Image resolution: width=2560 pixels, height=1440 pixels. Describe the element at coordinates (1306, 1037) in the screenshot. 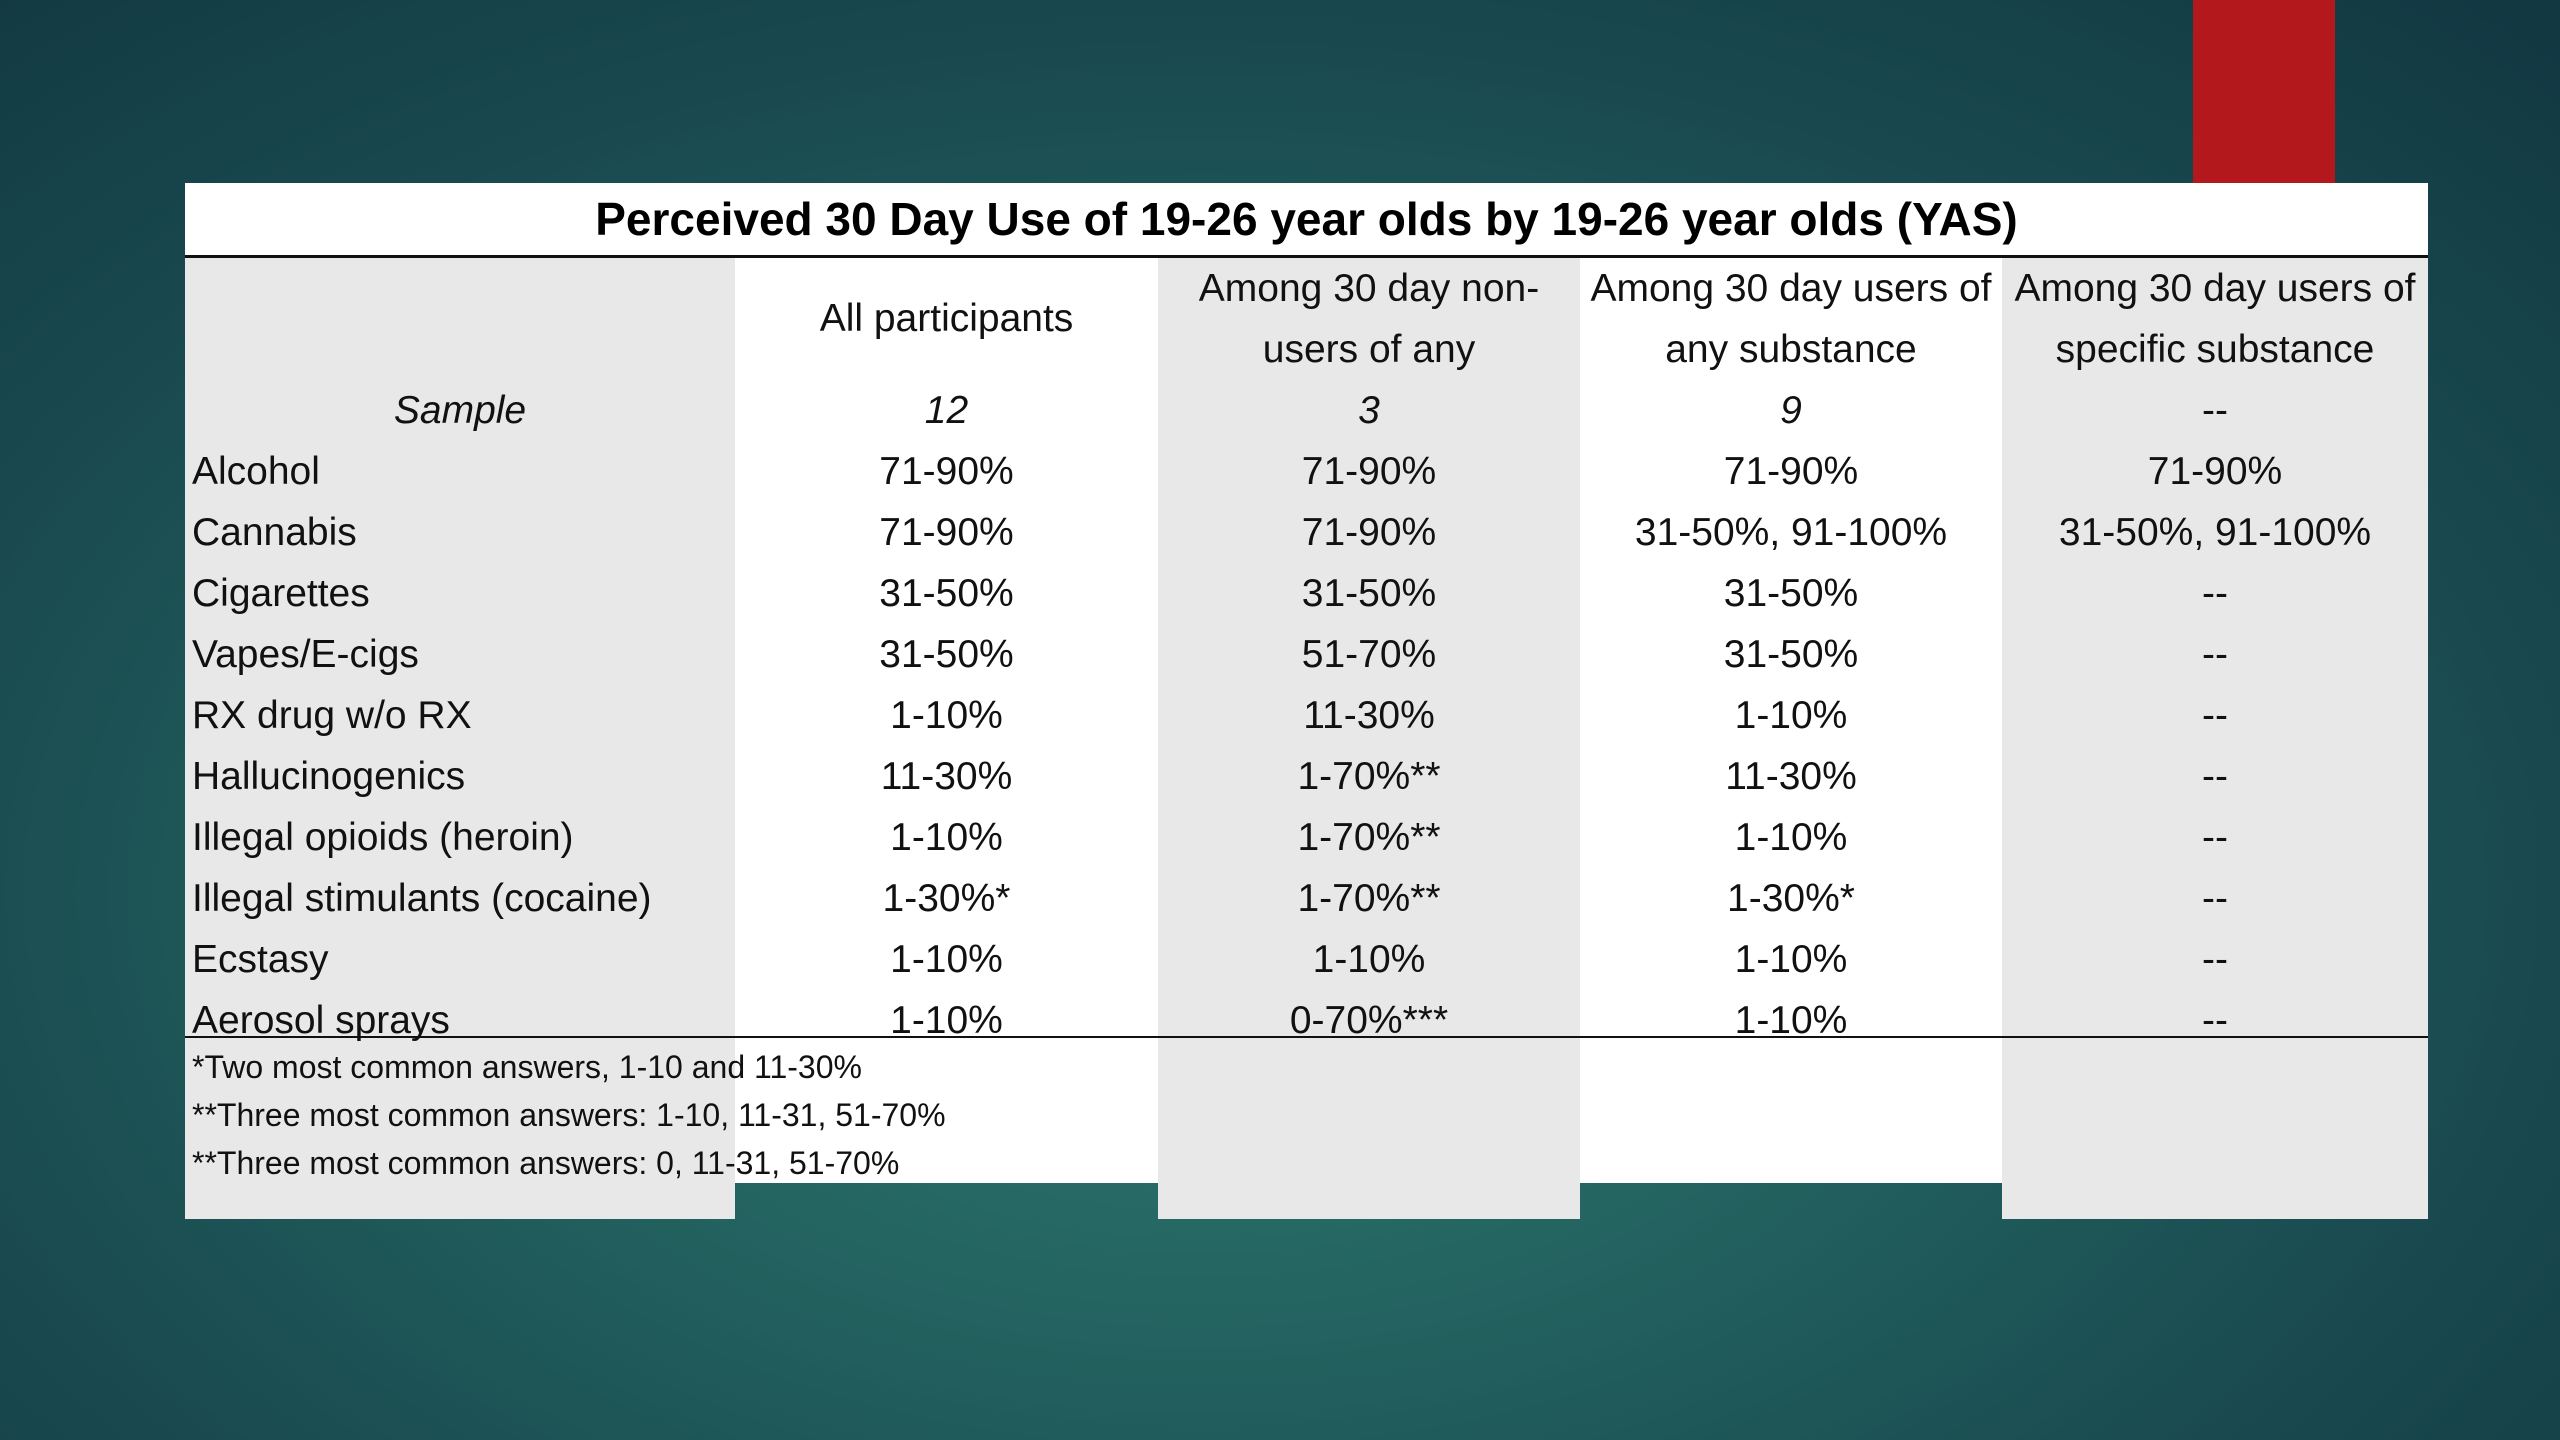

I see `table-bottom-divider` at that location.